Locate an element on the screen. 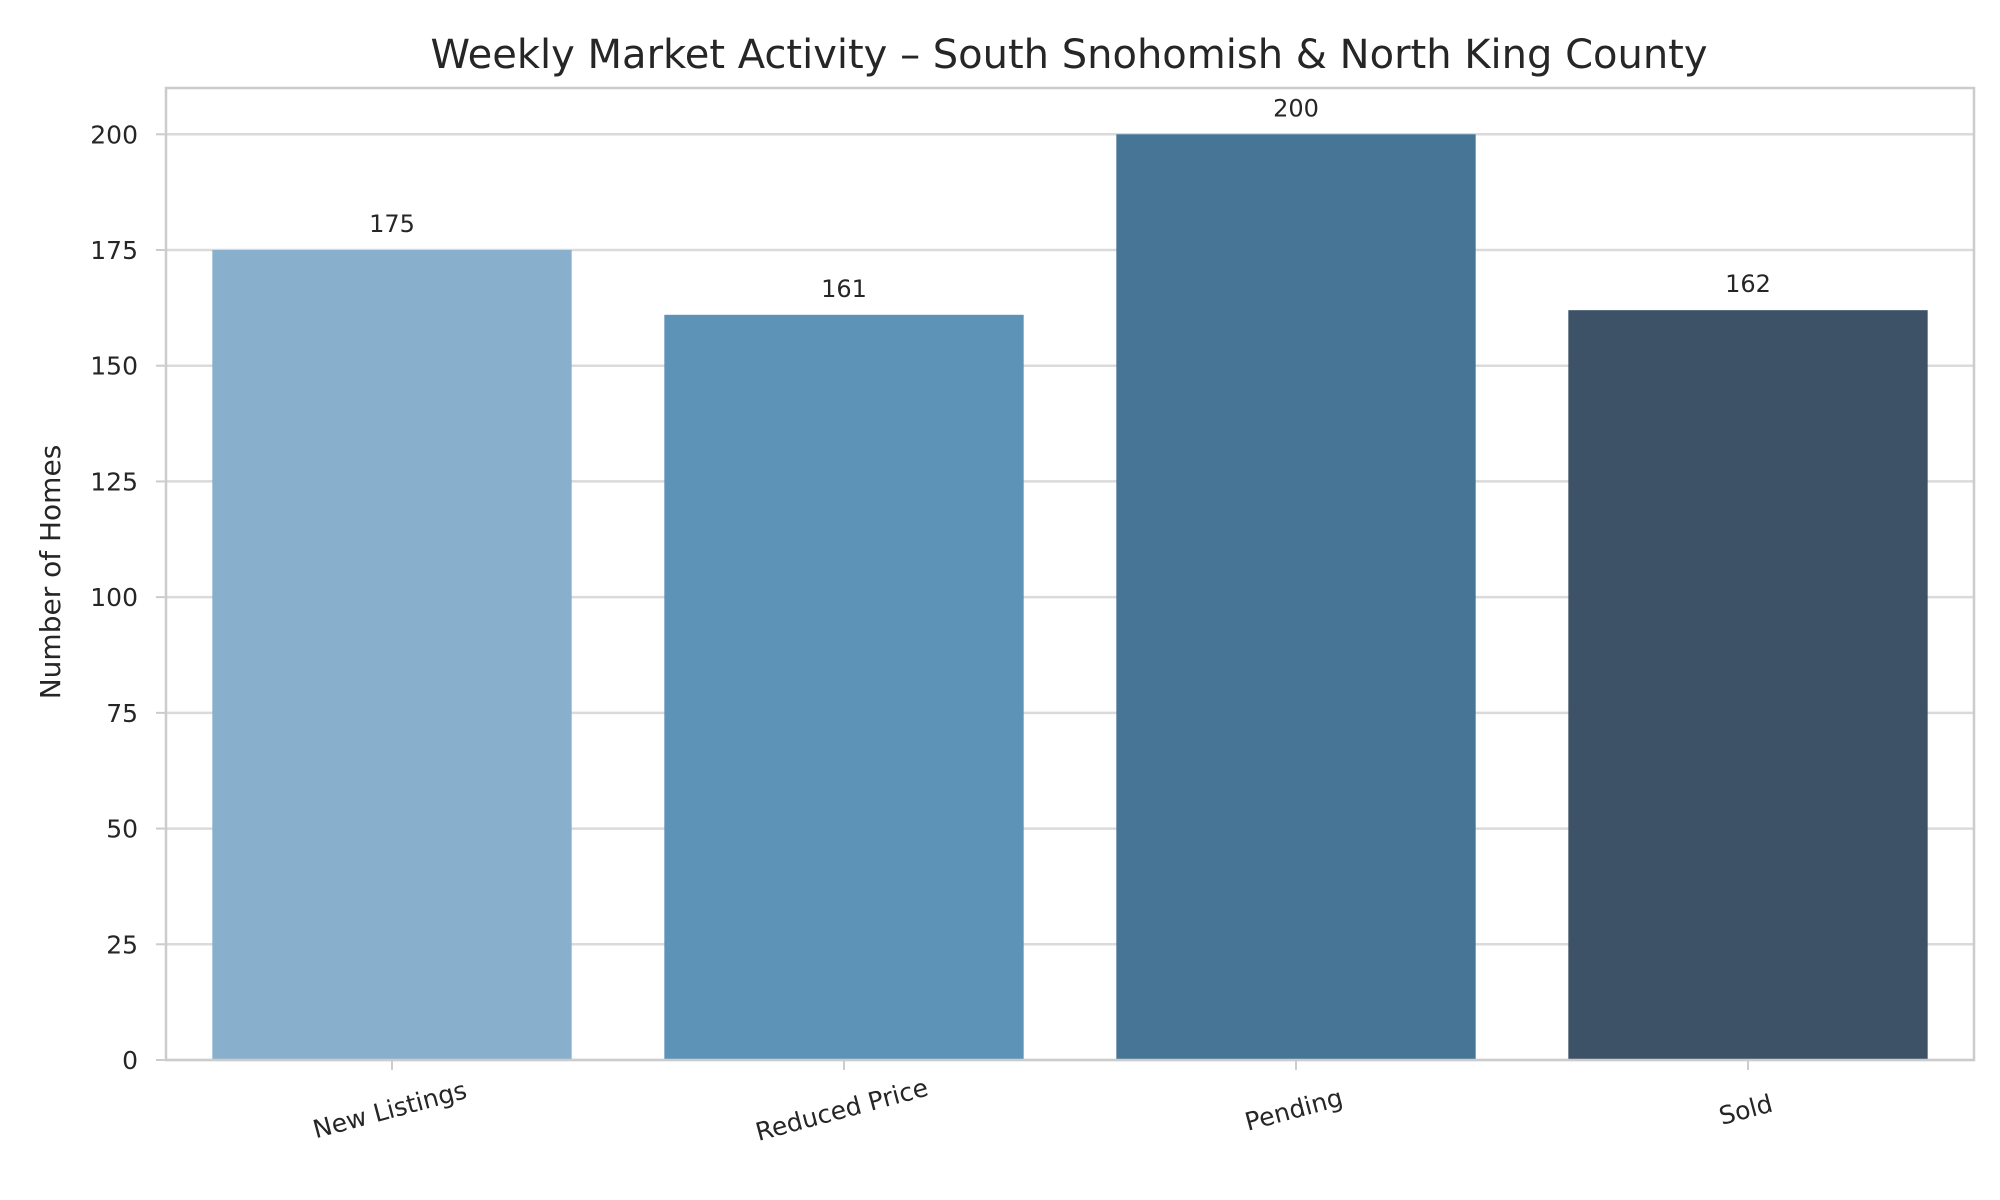 The image size is (2000, 1200). y-tick-label: 125 is located at coordinates (114, 481).